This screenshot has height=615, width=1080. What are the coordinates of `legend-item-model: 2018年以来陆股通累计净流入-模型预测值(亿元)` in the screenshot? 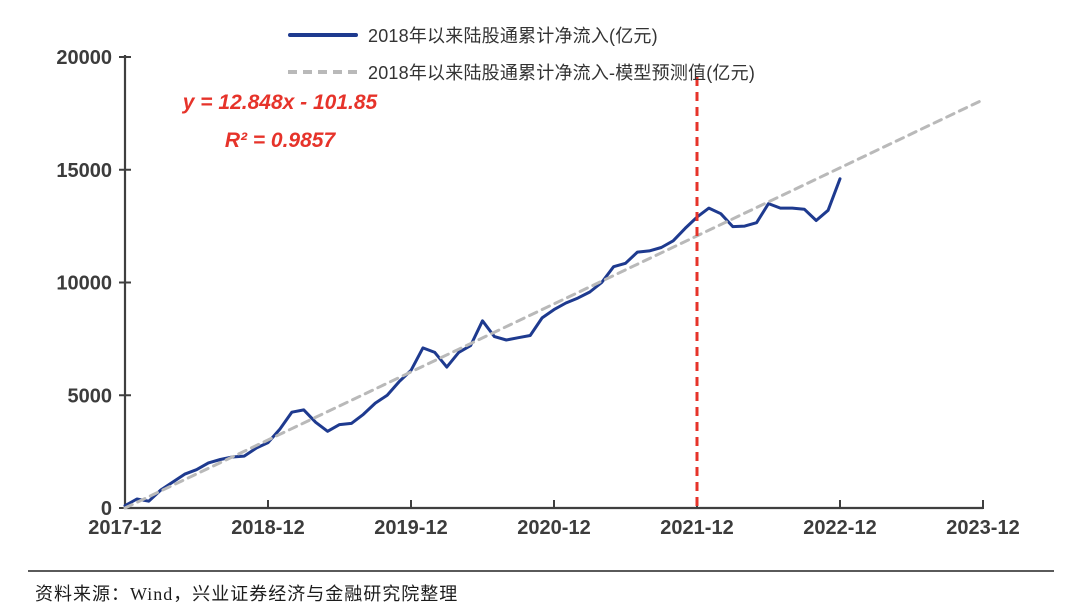 It's located at (521, 72).